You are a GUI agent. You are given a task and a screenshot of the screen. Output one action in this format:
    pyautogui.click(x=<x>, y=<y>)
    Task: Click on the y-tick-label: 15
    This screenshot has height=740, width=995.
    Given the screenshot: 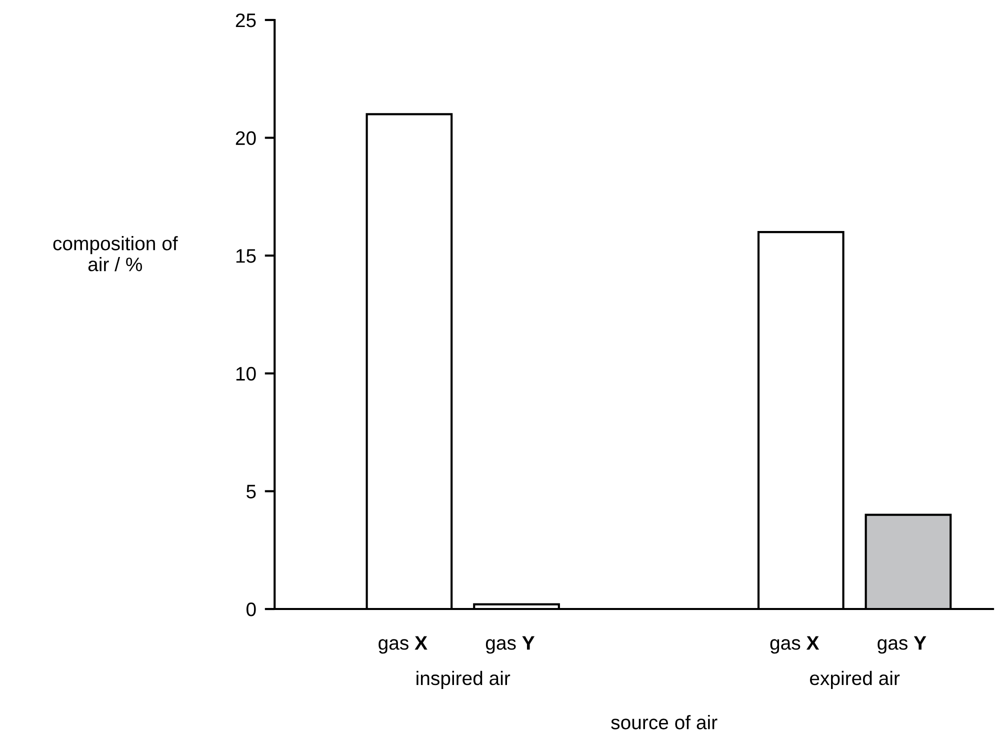 What is the action you would take?
    pyautogui.click(x=246, y=256)
    